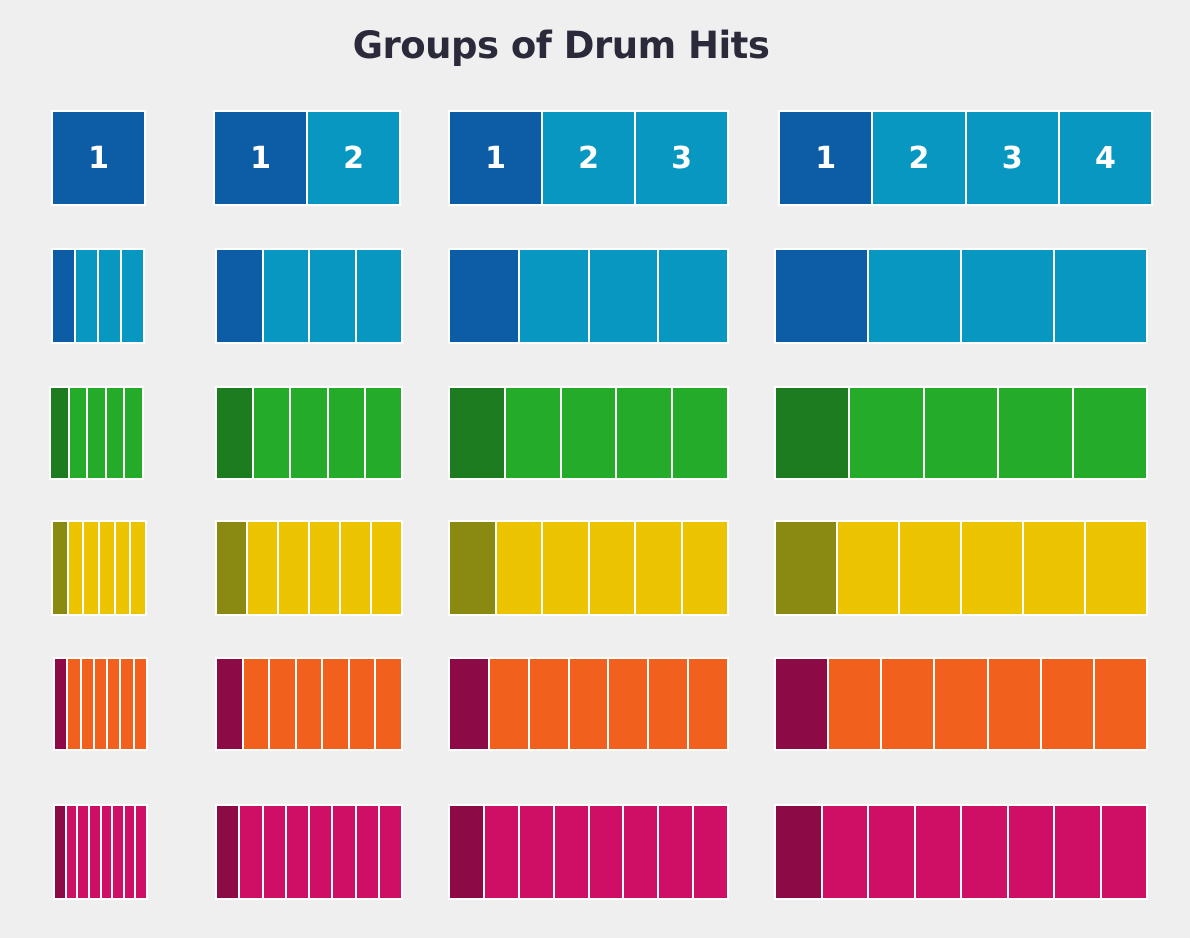  What do you see at coordinates (588, 852) in the screenshot?
I see `drum-group-row6-col3` at bounding box center [588, 852].